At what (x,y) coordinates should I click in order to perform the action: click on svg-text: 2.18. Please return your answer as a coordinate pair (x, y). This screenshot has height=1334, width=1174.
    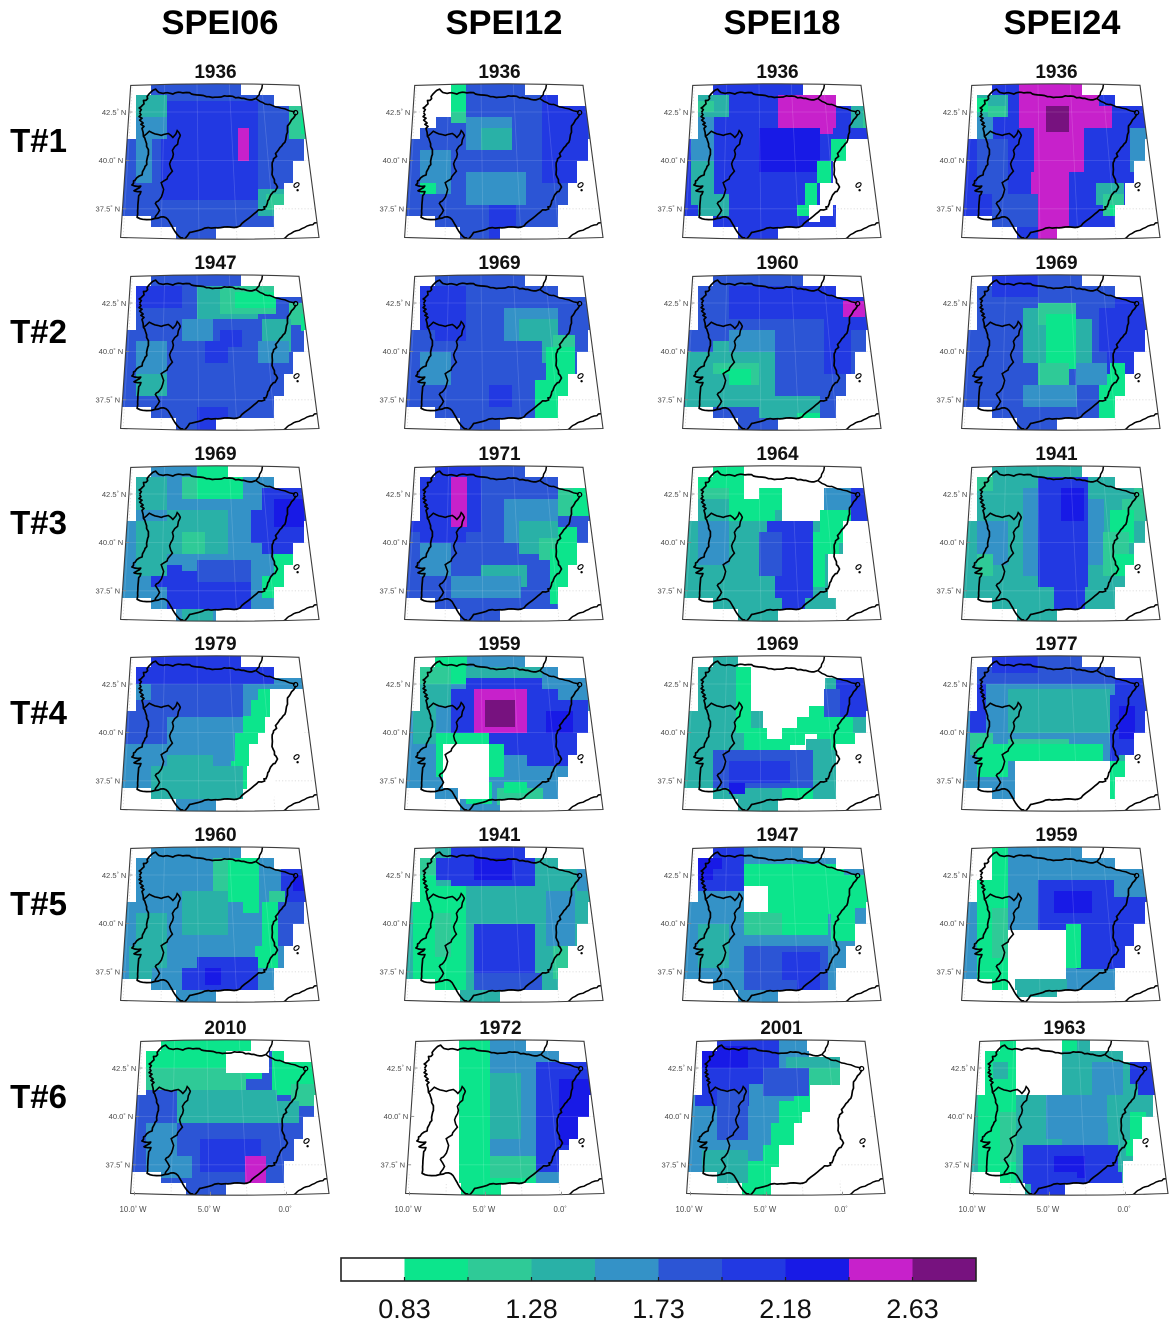
    Looking at the image, I should click on (785, 1309).